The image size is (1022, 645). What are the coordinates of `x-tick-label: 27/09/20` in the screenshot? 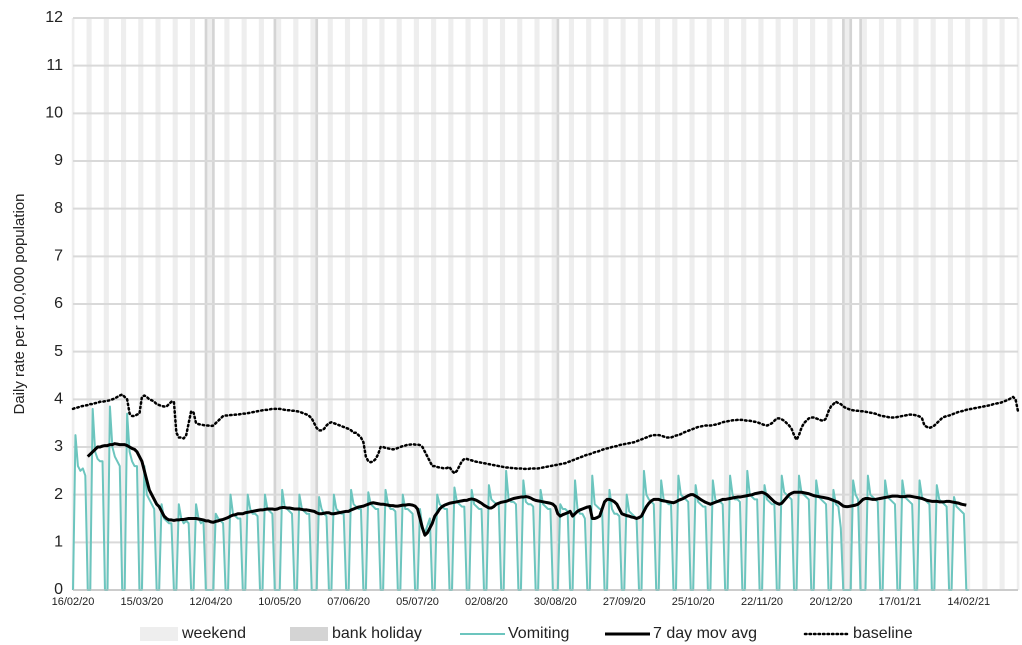 It's located at (624, 602).